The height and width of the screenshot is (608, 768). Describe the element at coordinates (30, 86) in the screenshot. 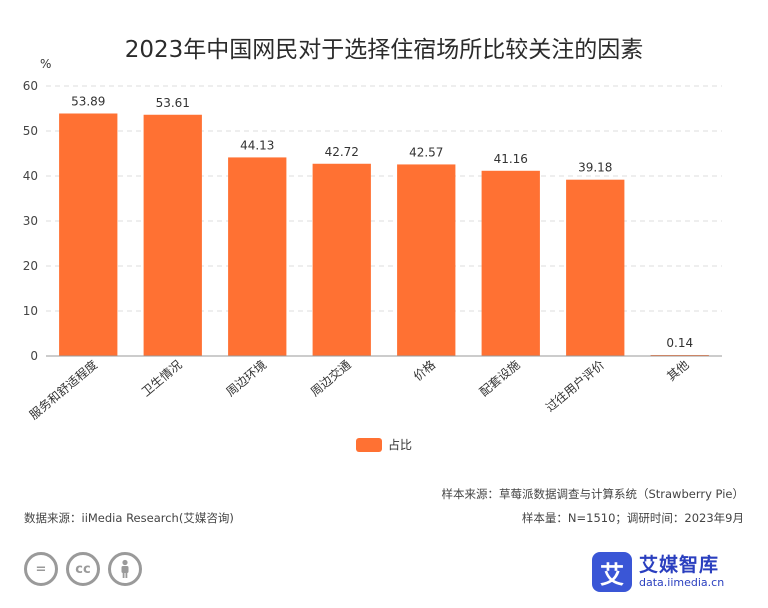

I see `y-tick-label-60: 60` at that location.